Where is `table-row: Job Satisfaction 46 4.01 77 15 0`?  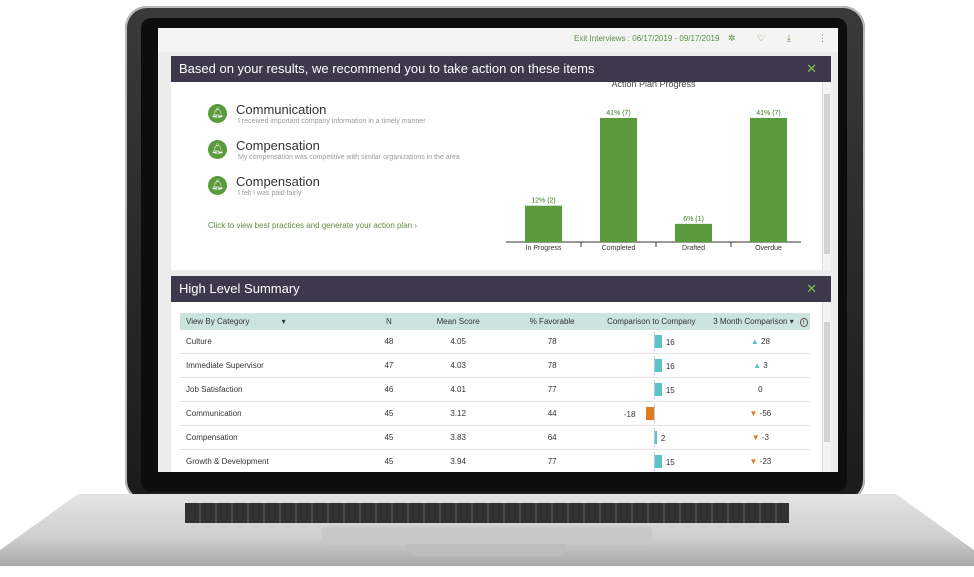 table-row: Job Satisfaction 46 4.01 77 15 0 is located at coordinates (495, 389).